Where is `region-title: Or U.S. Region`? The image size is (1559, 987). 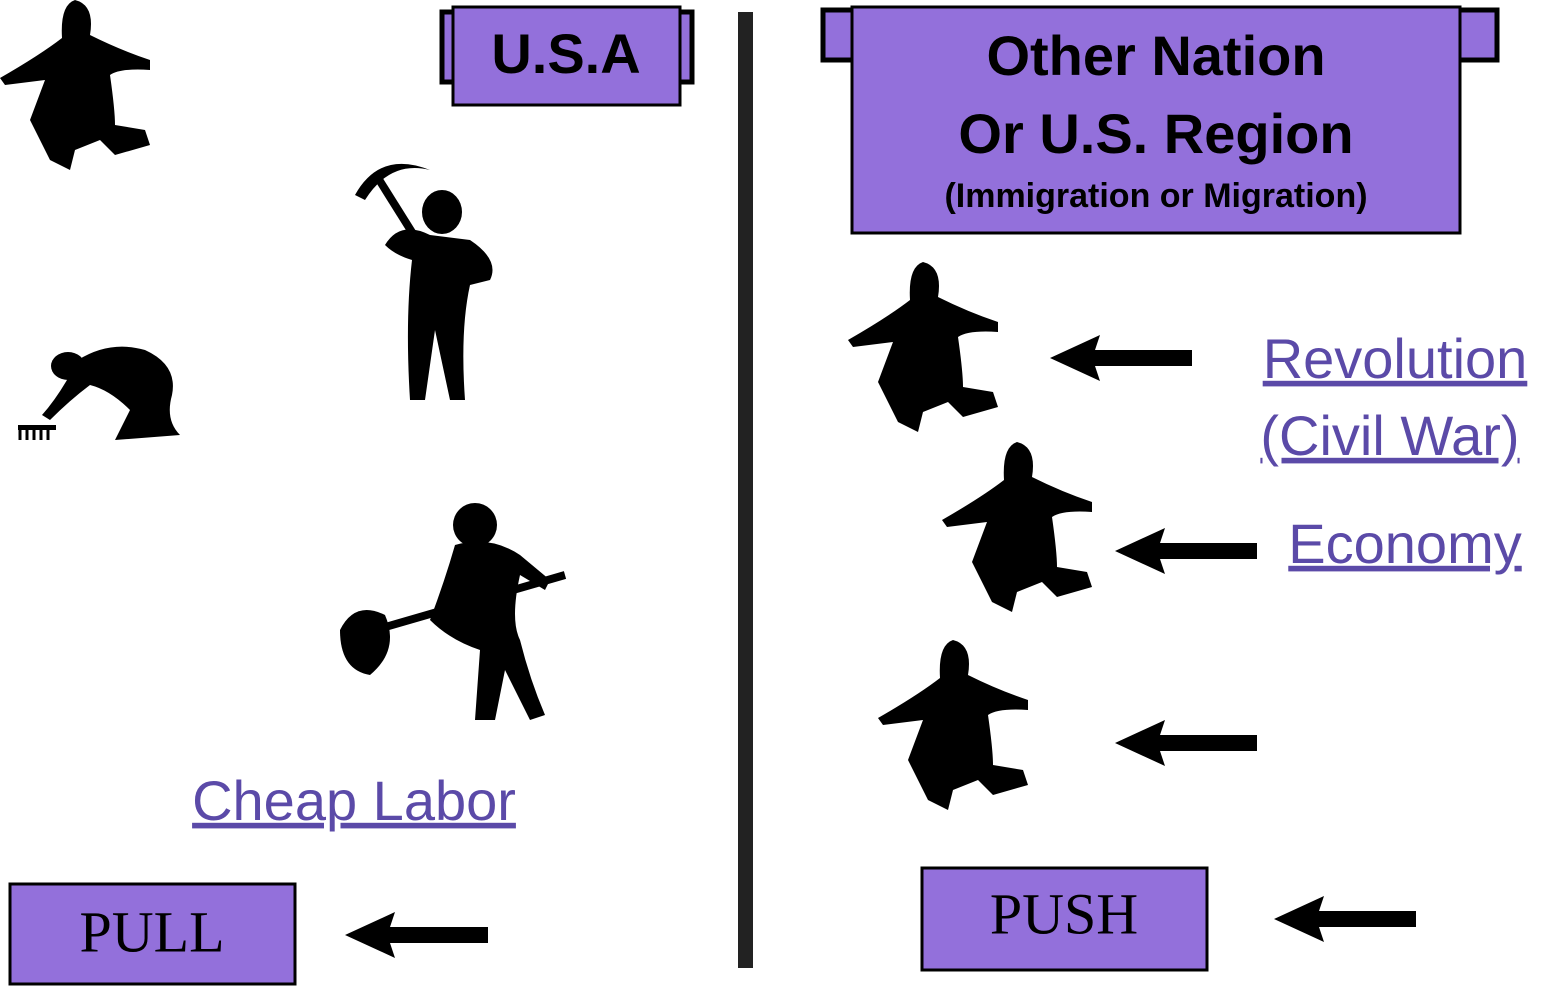
region-title: Or U.S. Region is located at coordinates (1155, 133).